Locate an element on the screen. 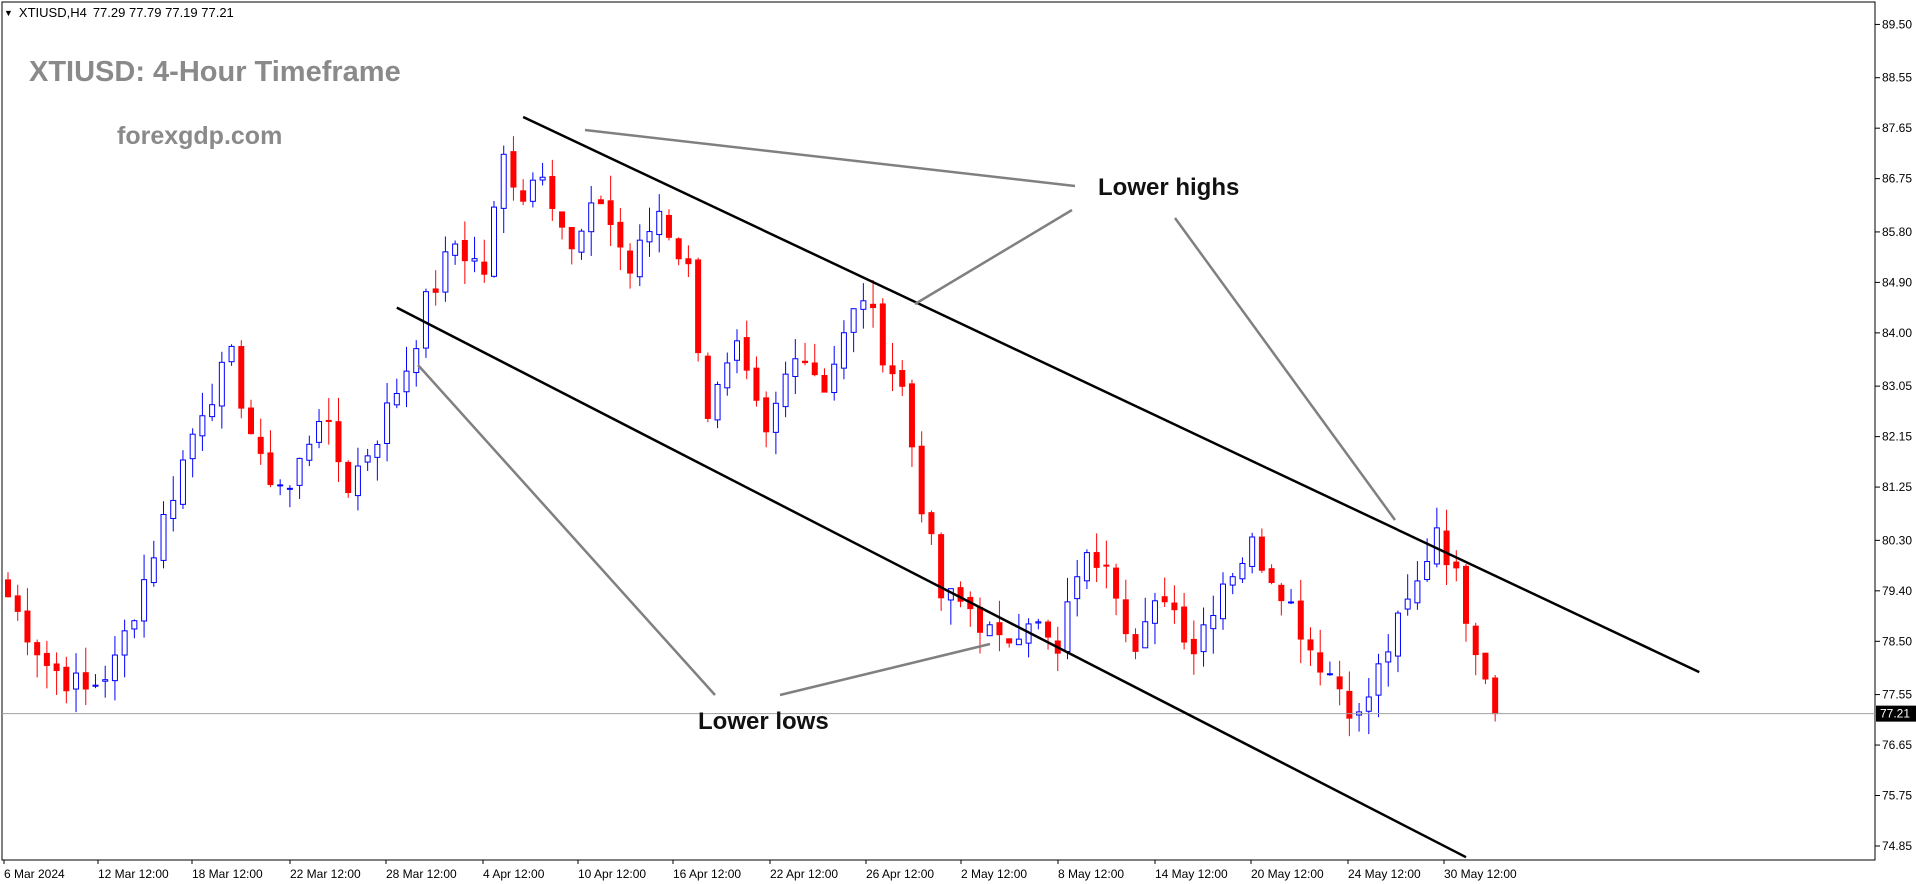  x-tick-label: 24 May 12:00 is located at coordinates (1384, 874).